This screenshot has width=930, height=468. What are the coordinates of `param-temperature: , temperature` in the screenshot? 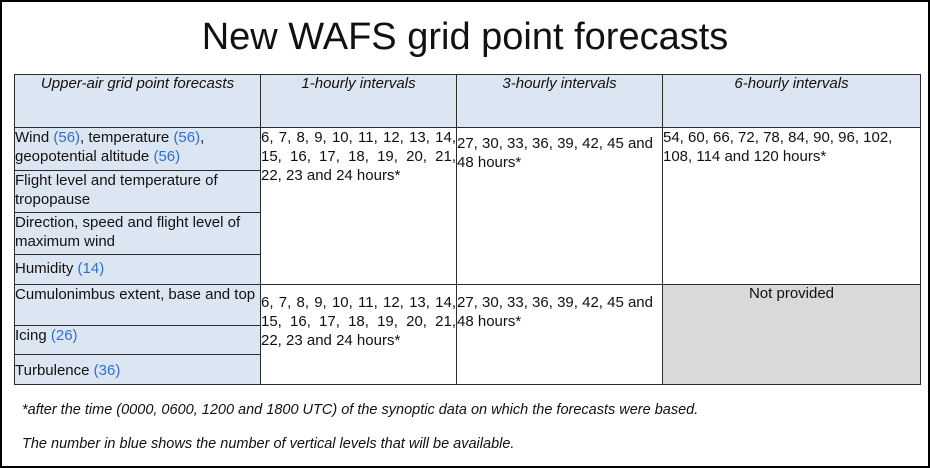 It's located at (125, 137).